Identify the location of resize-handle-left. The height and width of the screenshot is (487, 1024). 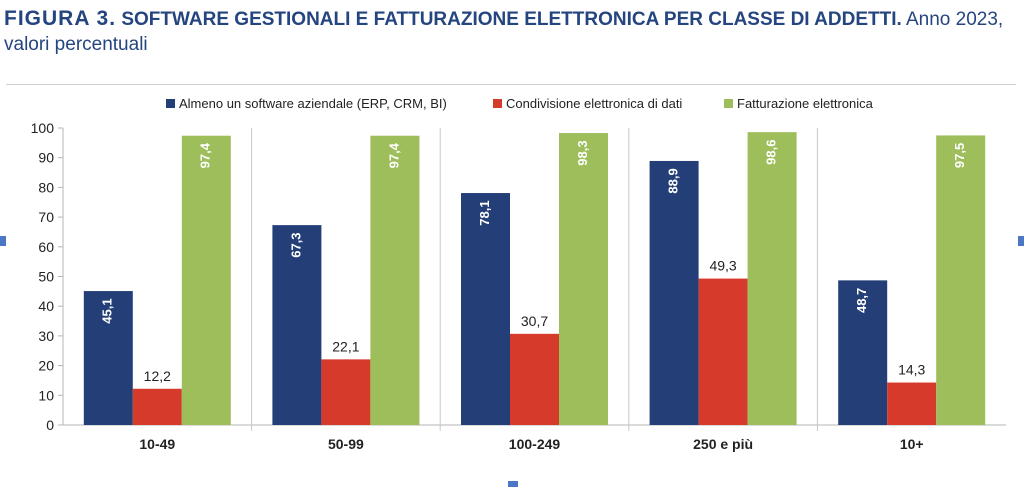
(3, 241).